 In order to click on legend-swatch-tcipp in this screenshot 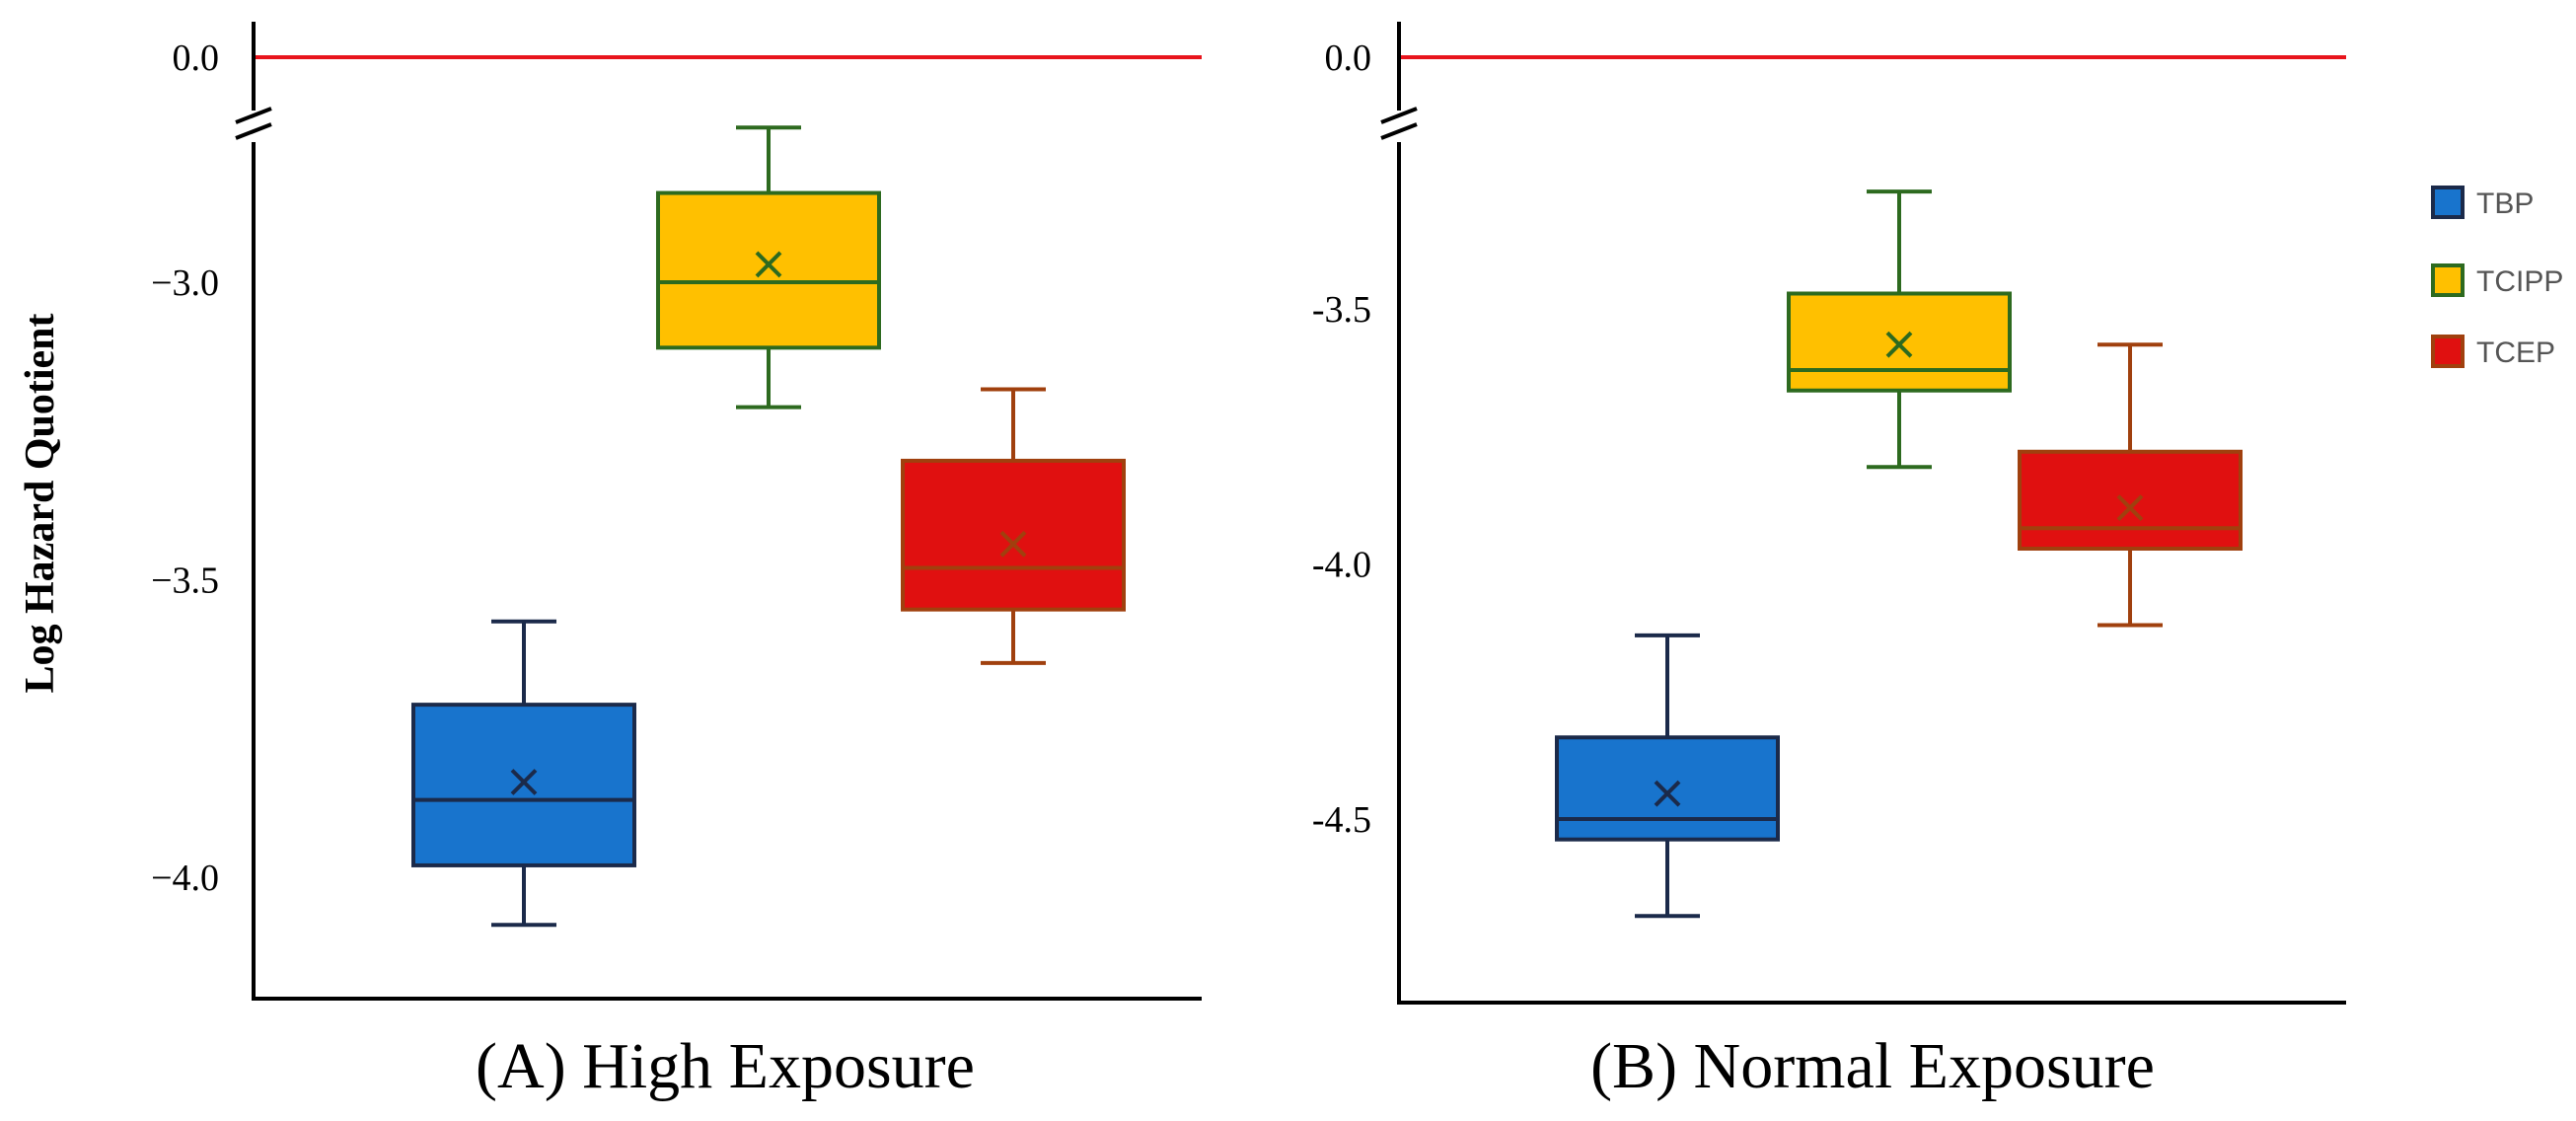, I will do `click(2448, 280)`.